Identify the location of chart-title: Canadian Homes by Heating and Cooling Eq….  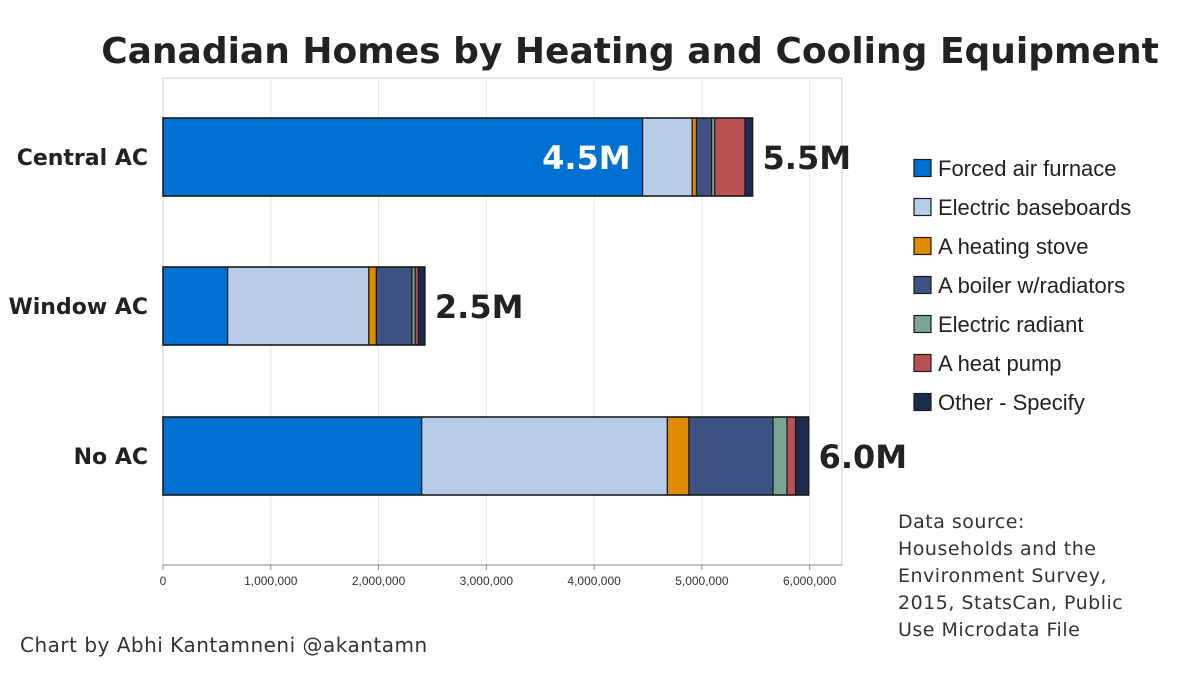
(630, 51).